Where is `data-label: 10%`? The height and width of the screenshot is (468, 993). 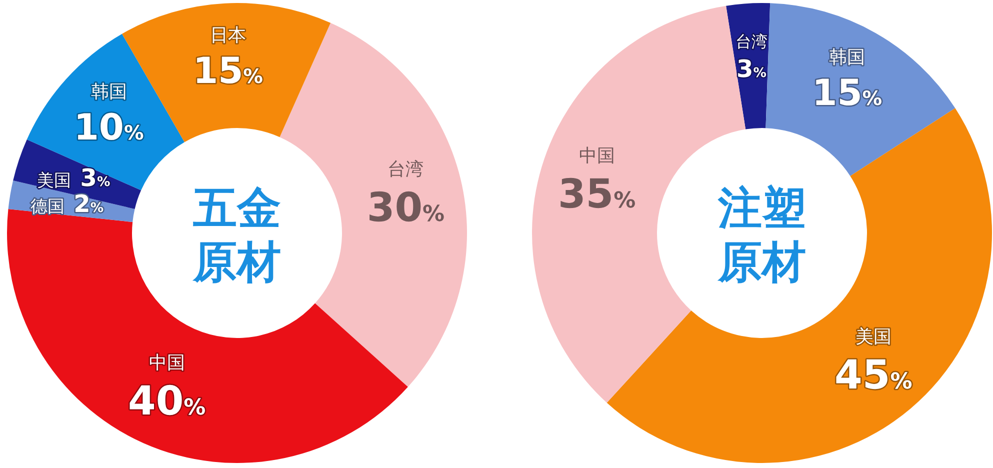
data-label: 10% is located at coordinates (109, 128).